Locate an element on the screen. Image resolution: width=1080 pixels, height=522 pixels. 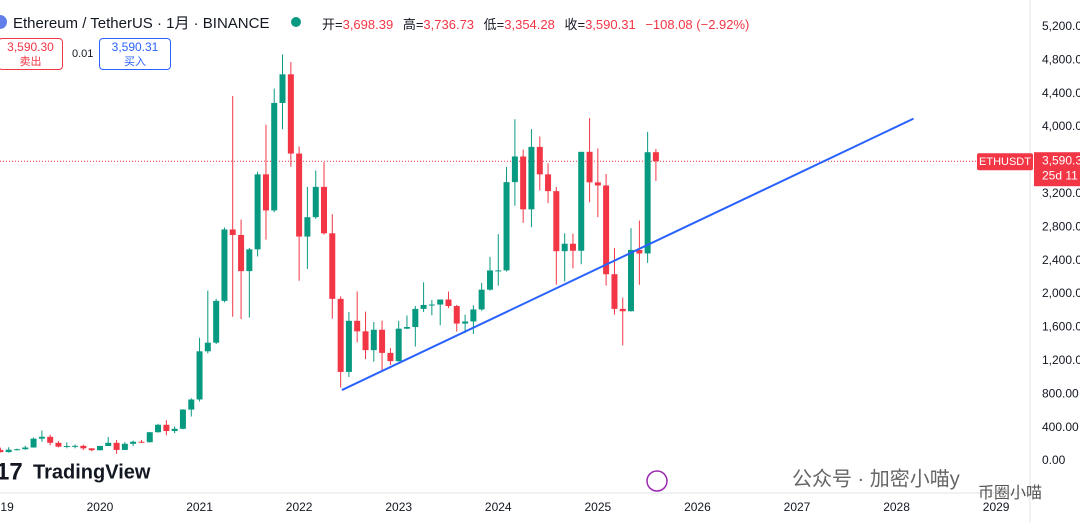
symbol-tag-label: ETHUSDT is located at coordinates (1005, 162).